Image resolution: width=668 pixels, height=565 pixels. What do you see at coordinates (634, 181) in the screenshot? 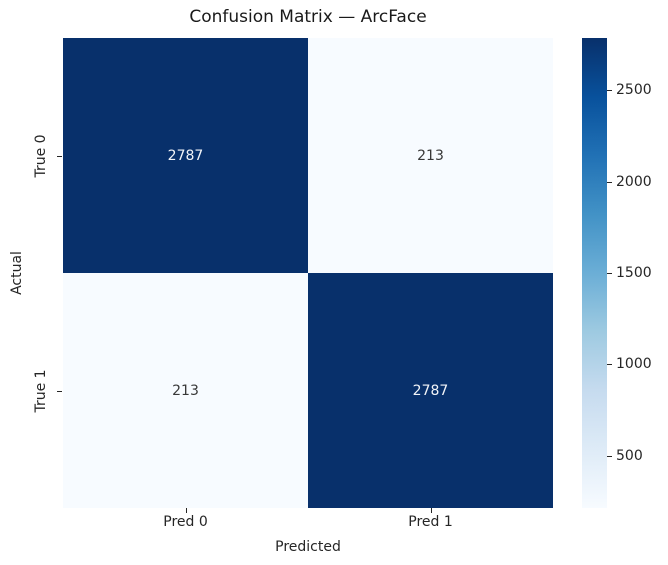
I see `colorbar-tick-label: 2000` at bounding box center [634, 181].